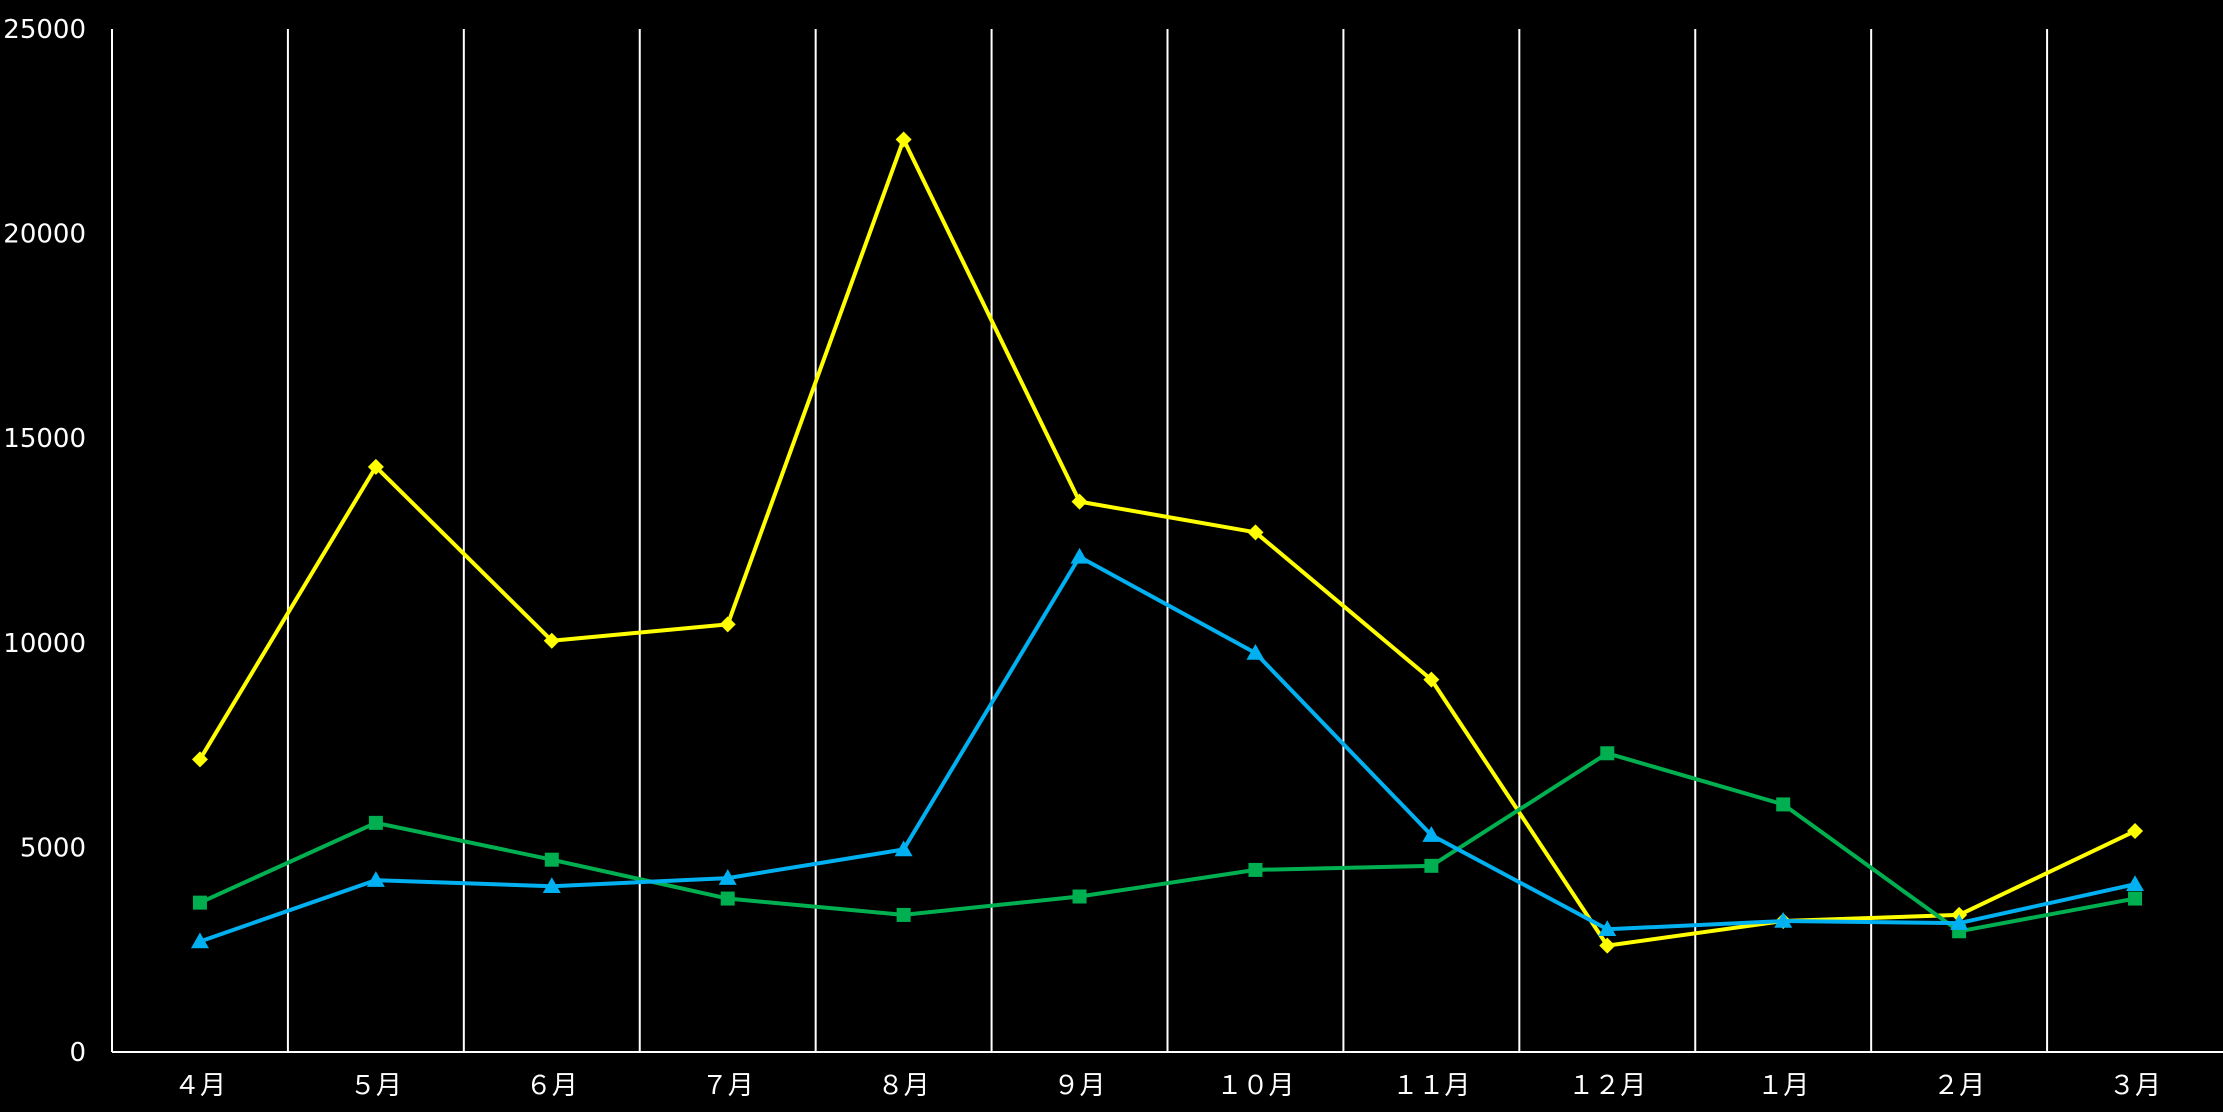 This screenshot has width=2223, height=1112. I want to click on y-tick-label: 15000, so click(44, 439).